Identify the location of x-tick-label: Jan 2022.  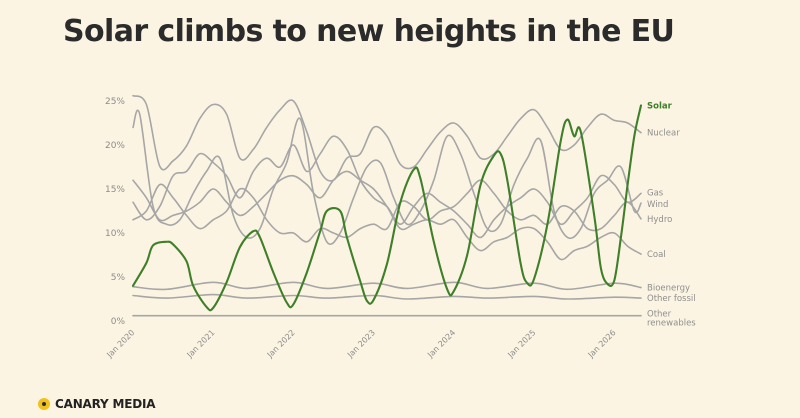
(281, 344).